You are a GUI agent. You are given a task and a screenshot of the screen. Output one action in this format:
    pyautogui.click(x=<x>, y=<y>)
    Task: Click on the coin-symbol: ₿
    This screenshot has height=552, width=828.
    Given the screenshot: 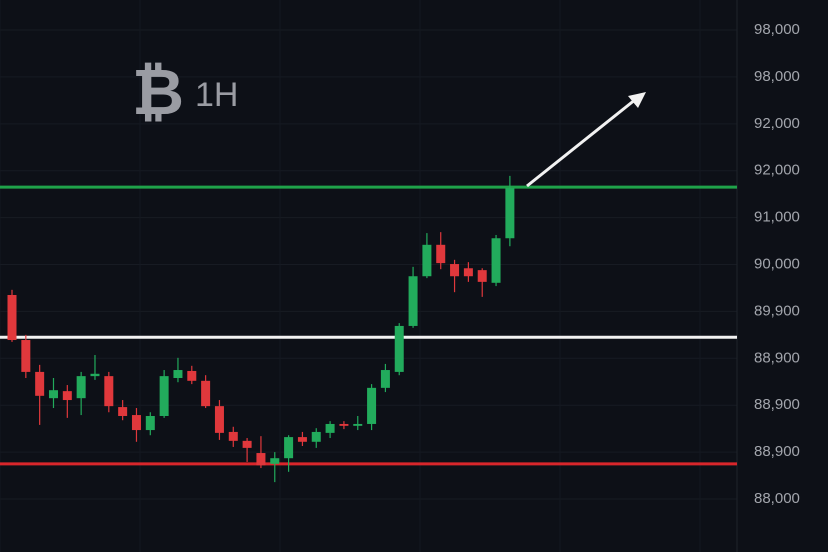 What is the action you would take?
    pyautogui.click(x=158, y=92)
    